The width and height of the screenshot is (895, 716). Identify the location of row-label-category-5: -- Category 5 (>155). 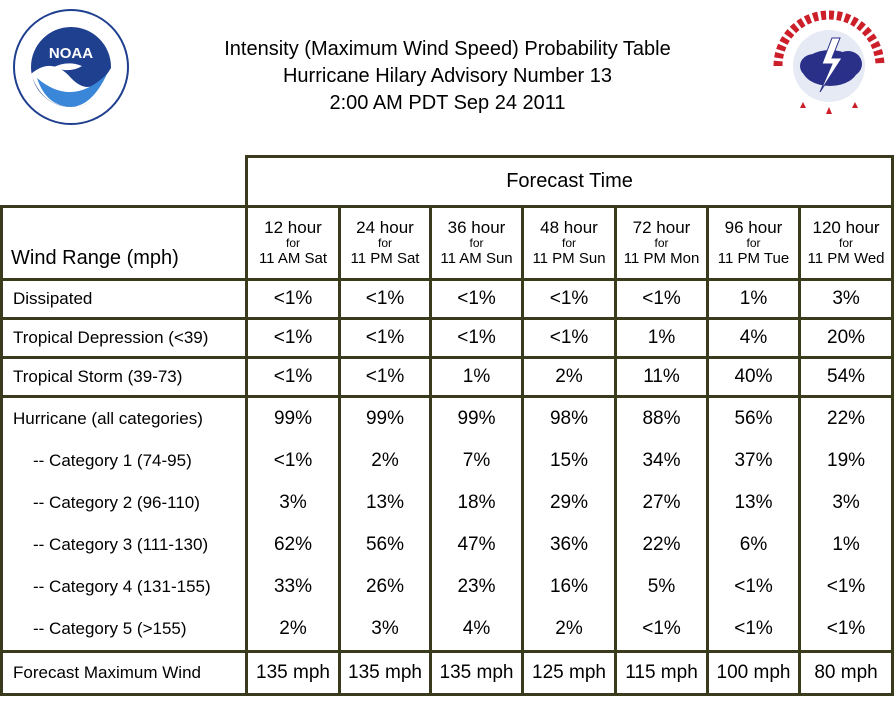
(110, 628).